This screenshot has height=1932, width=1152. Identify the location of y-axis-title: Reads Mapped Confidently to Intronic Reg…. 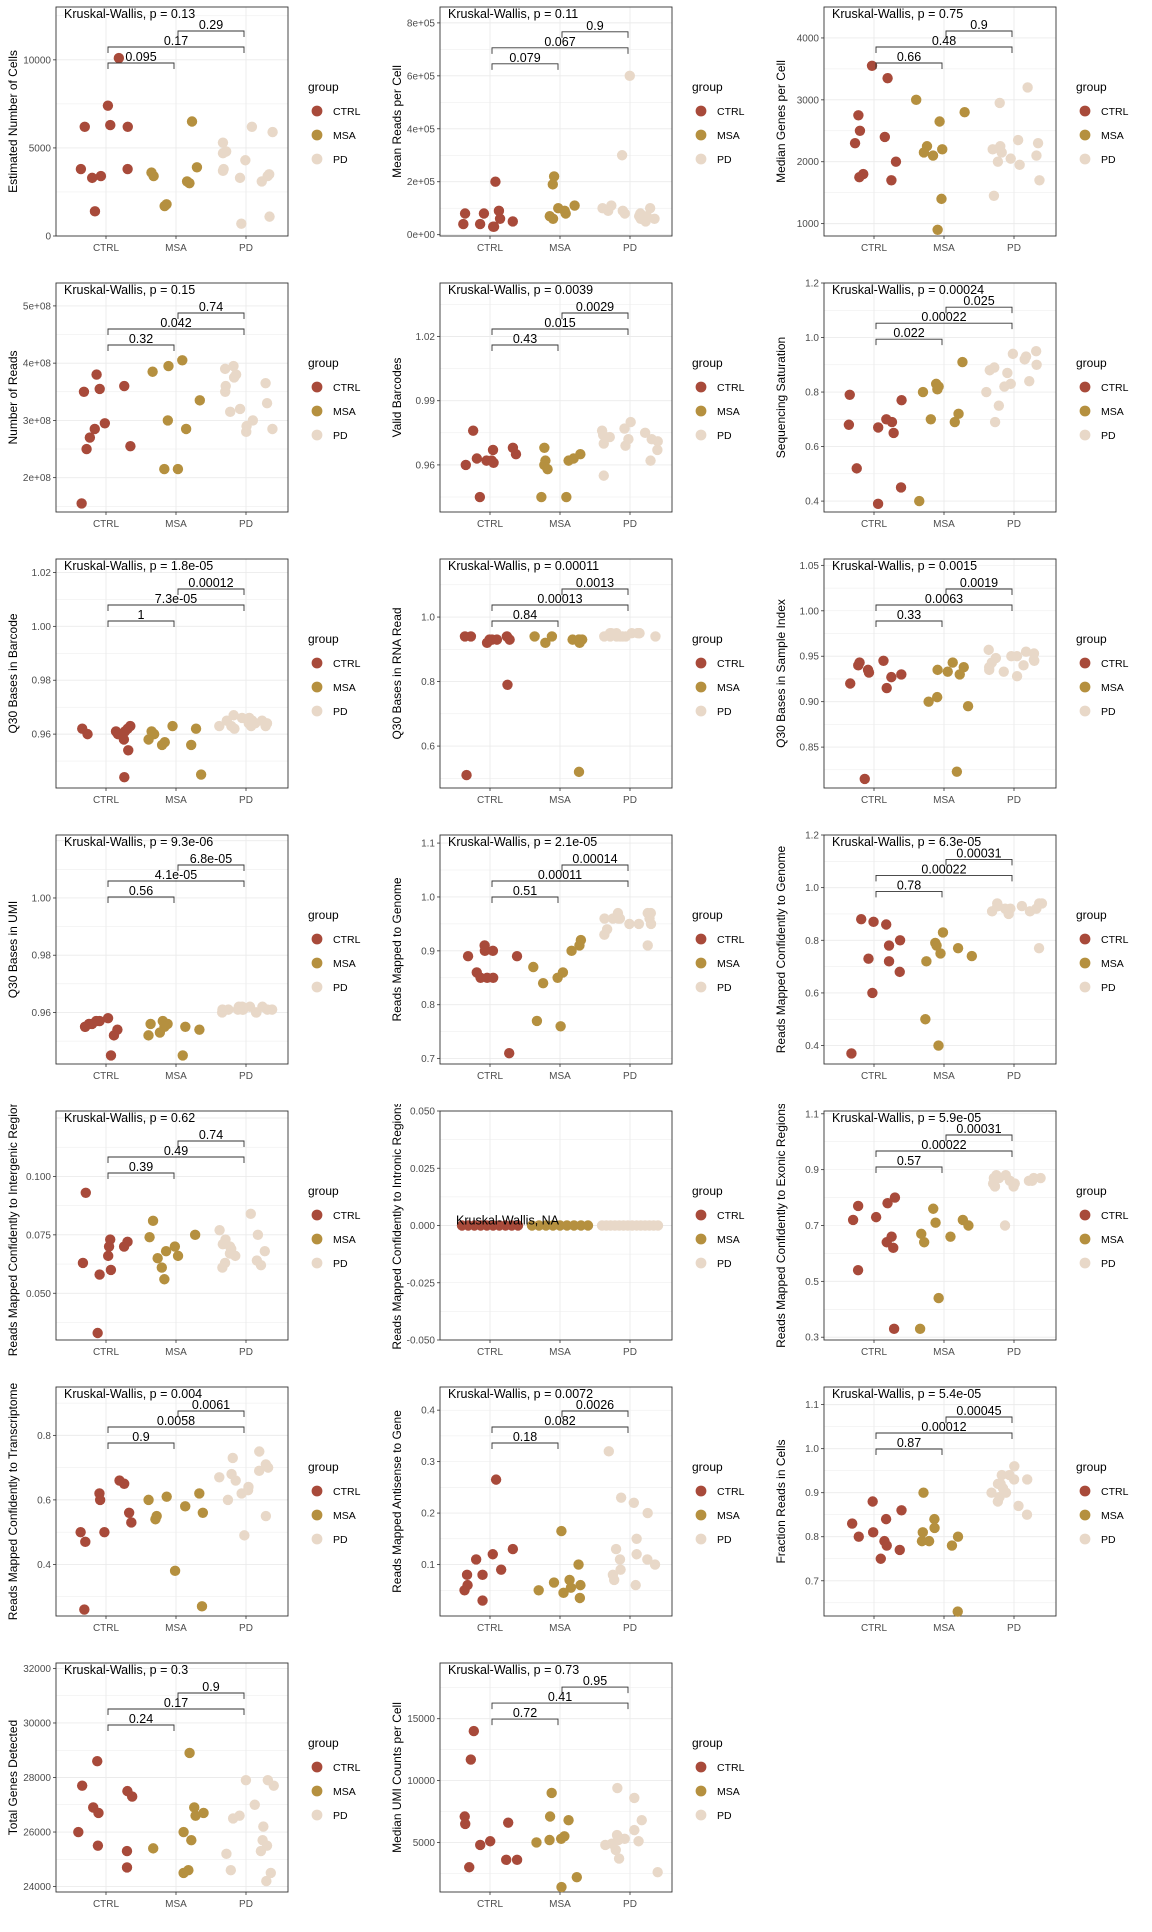
(397, 1227).